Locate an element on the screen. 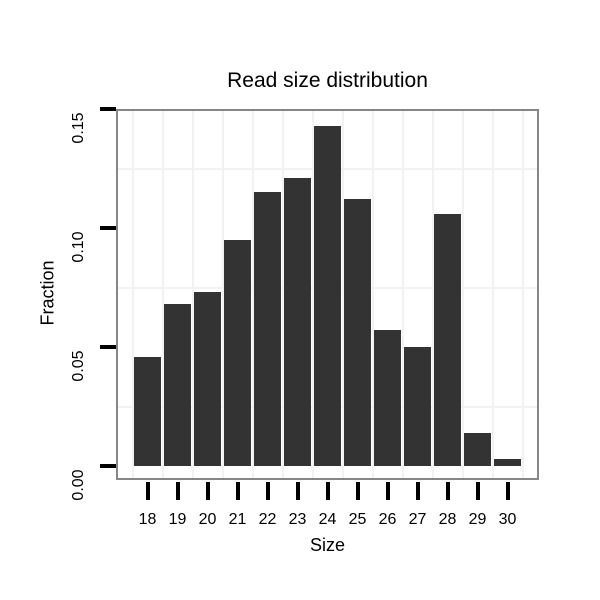 Image resolution: width=600 pixels, height=600 pixels. x-axis-tick-label: 25 is located at coordinates (357, 519).